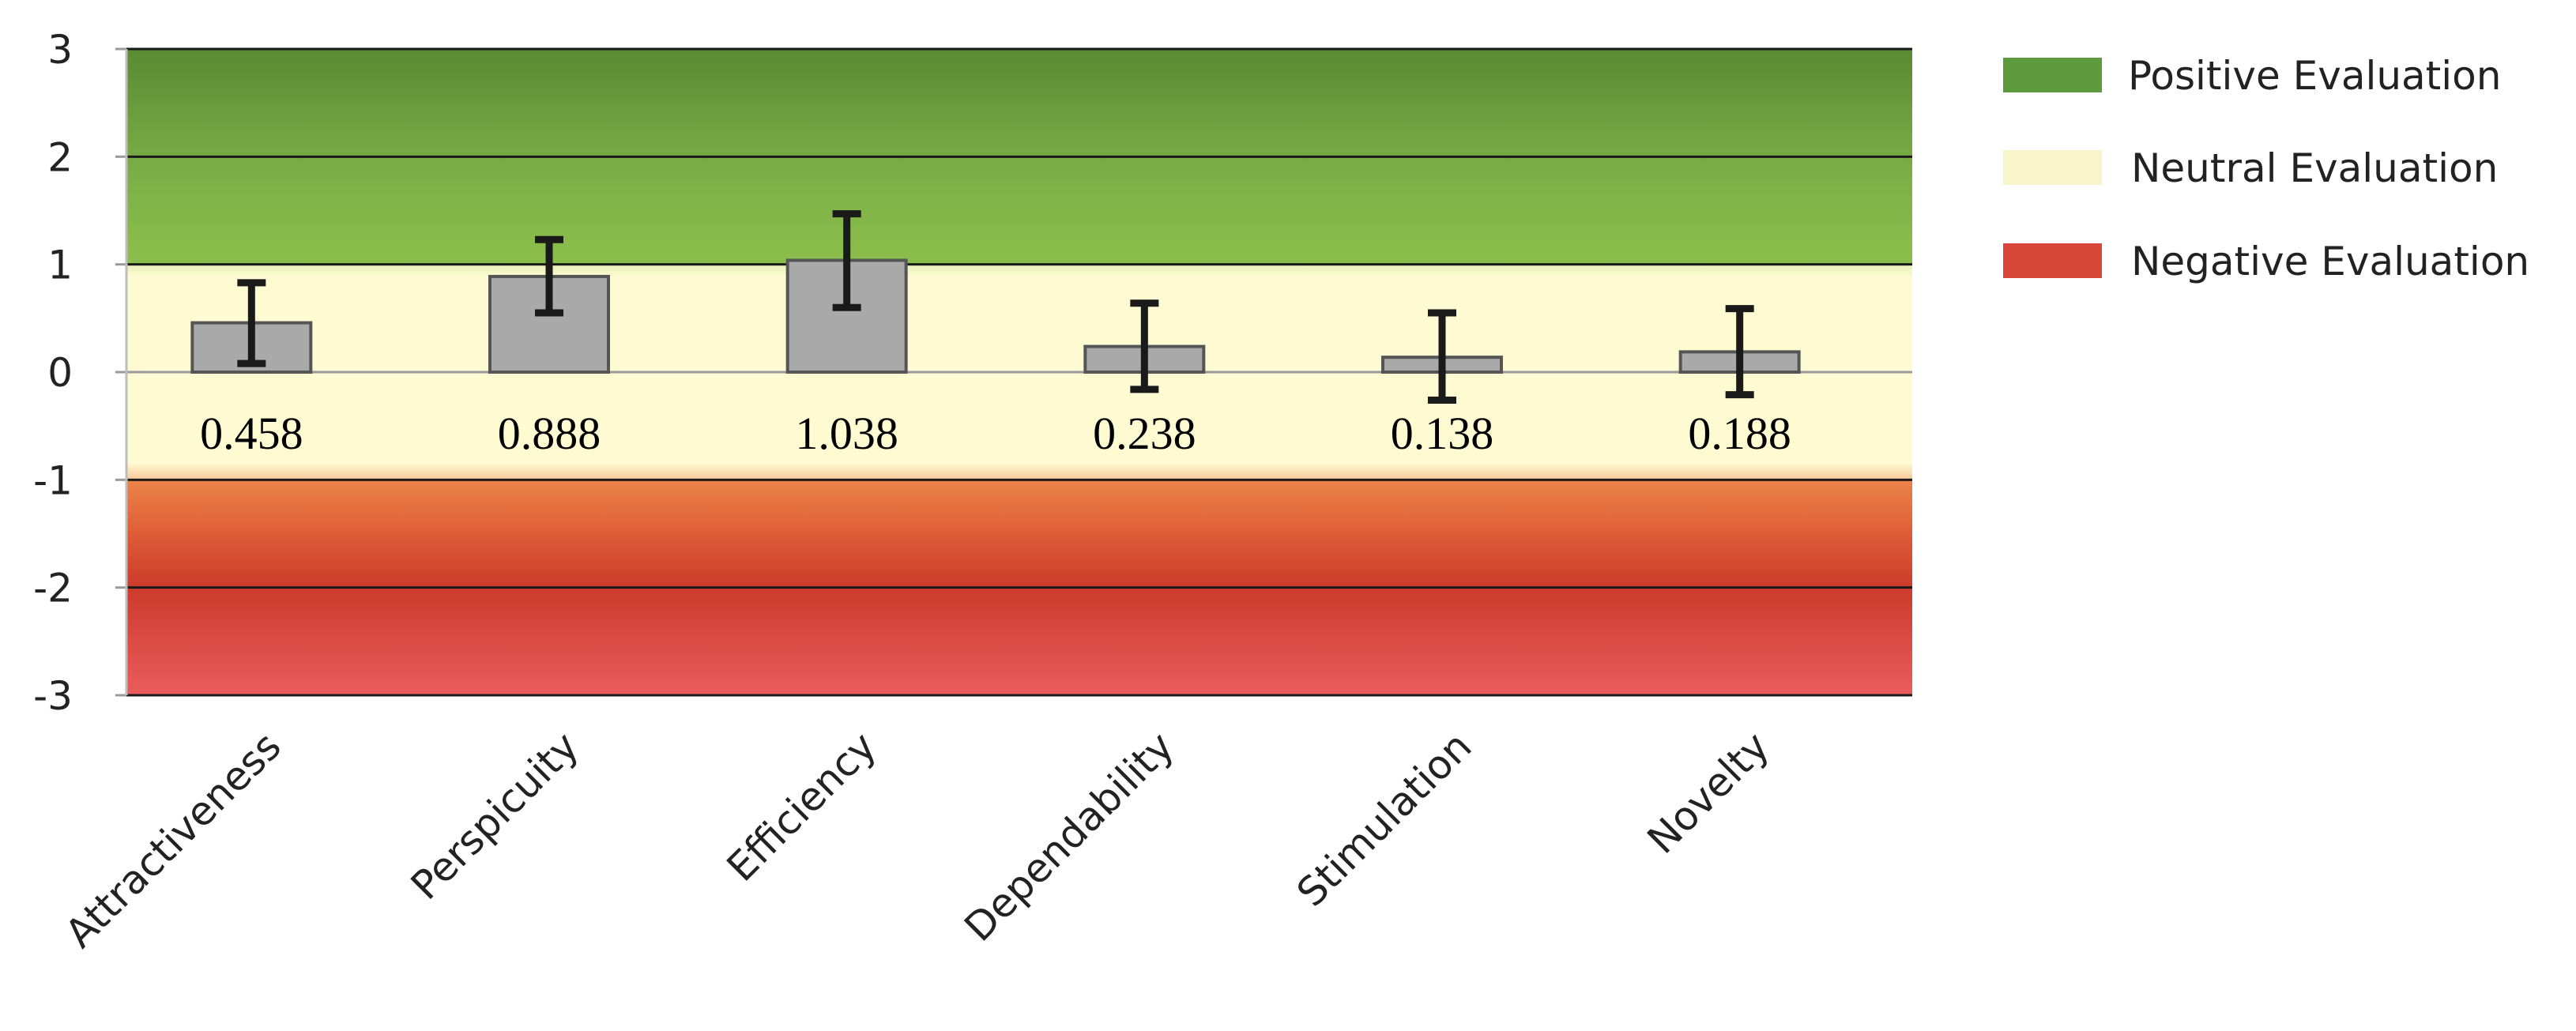 This screenshot has width=2576, height=1031. I want to click on data-labels: 0.458 0.888 1.038 0.238 0.138 0.188, so click(995, 434).